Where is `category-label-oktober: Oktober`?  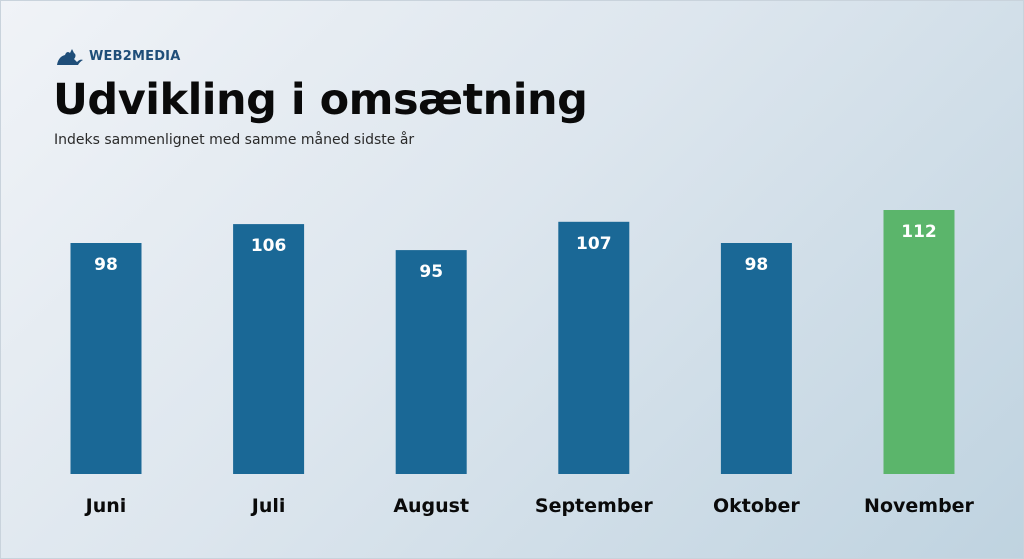 category-label-oktober: Oktober is located at coordinates (756, 506).